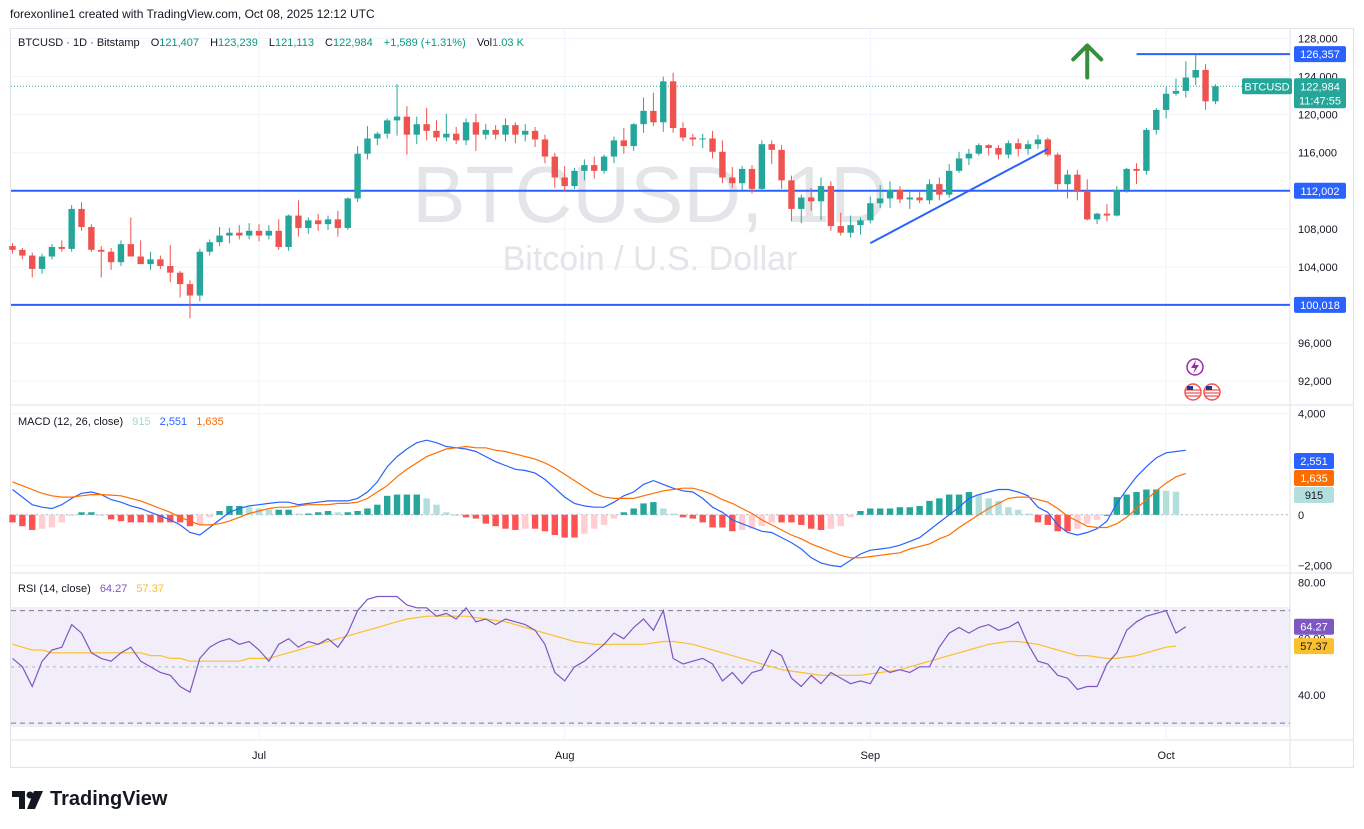  What do you see at coordinates (91, 589) in the screenshot?
I see `rsi-legend: RSI (14, close) 64.27 57.37` at bounding box center [91, 589].